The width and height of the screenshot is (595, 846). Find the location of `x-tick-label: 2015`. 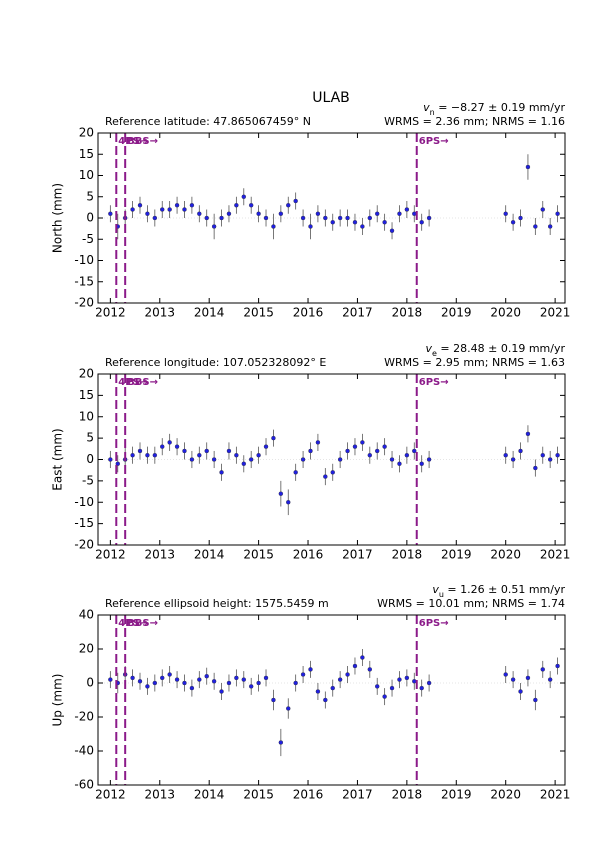

x-tick-label: 2015 is located at coordinates (258, 795).